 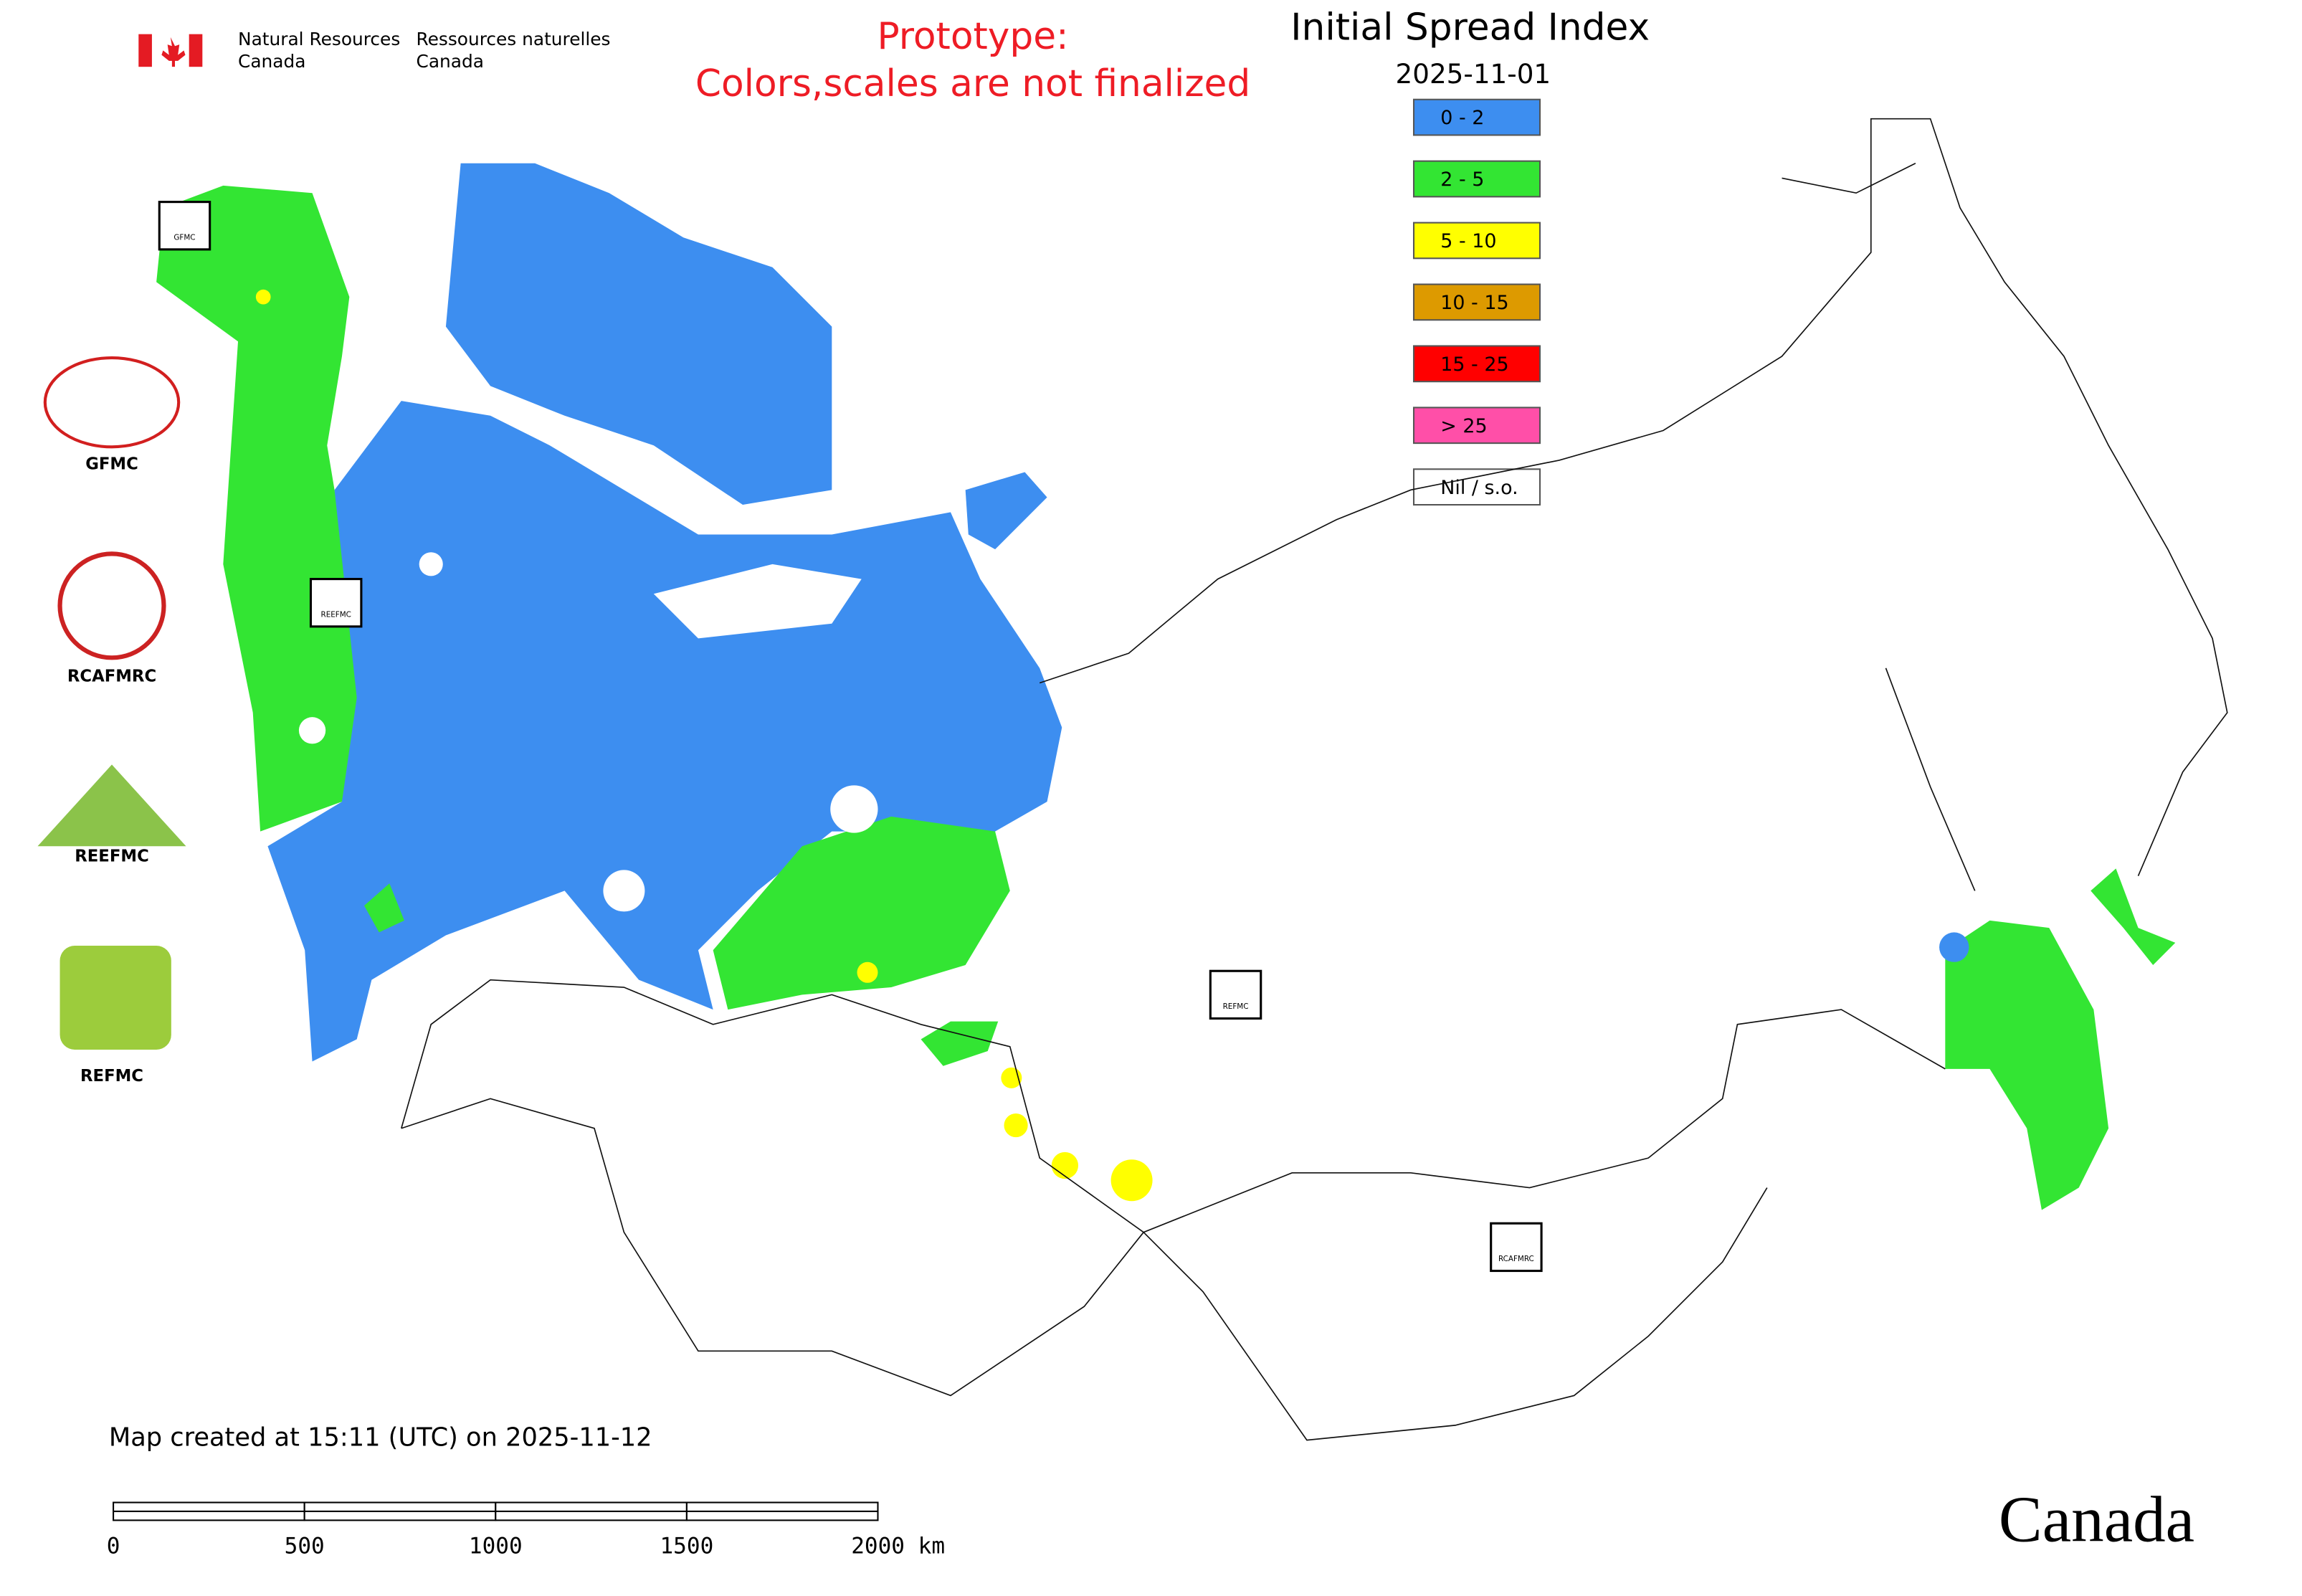 What do you see at coordinates (113, 1546) in the screenshot?
I see `scale-label: 0` at bounding box center [113, 1546].